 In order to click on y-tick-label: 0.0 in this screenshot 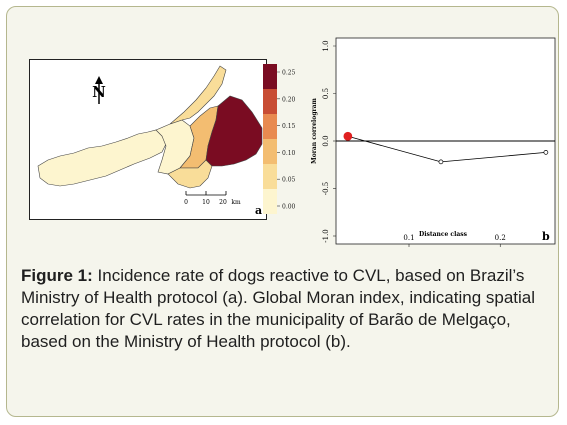, I will do `click(326, 140)`.